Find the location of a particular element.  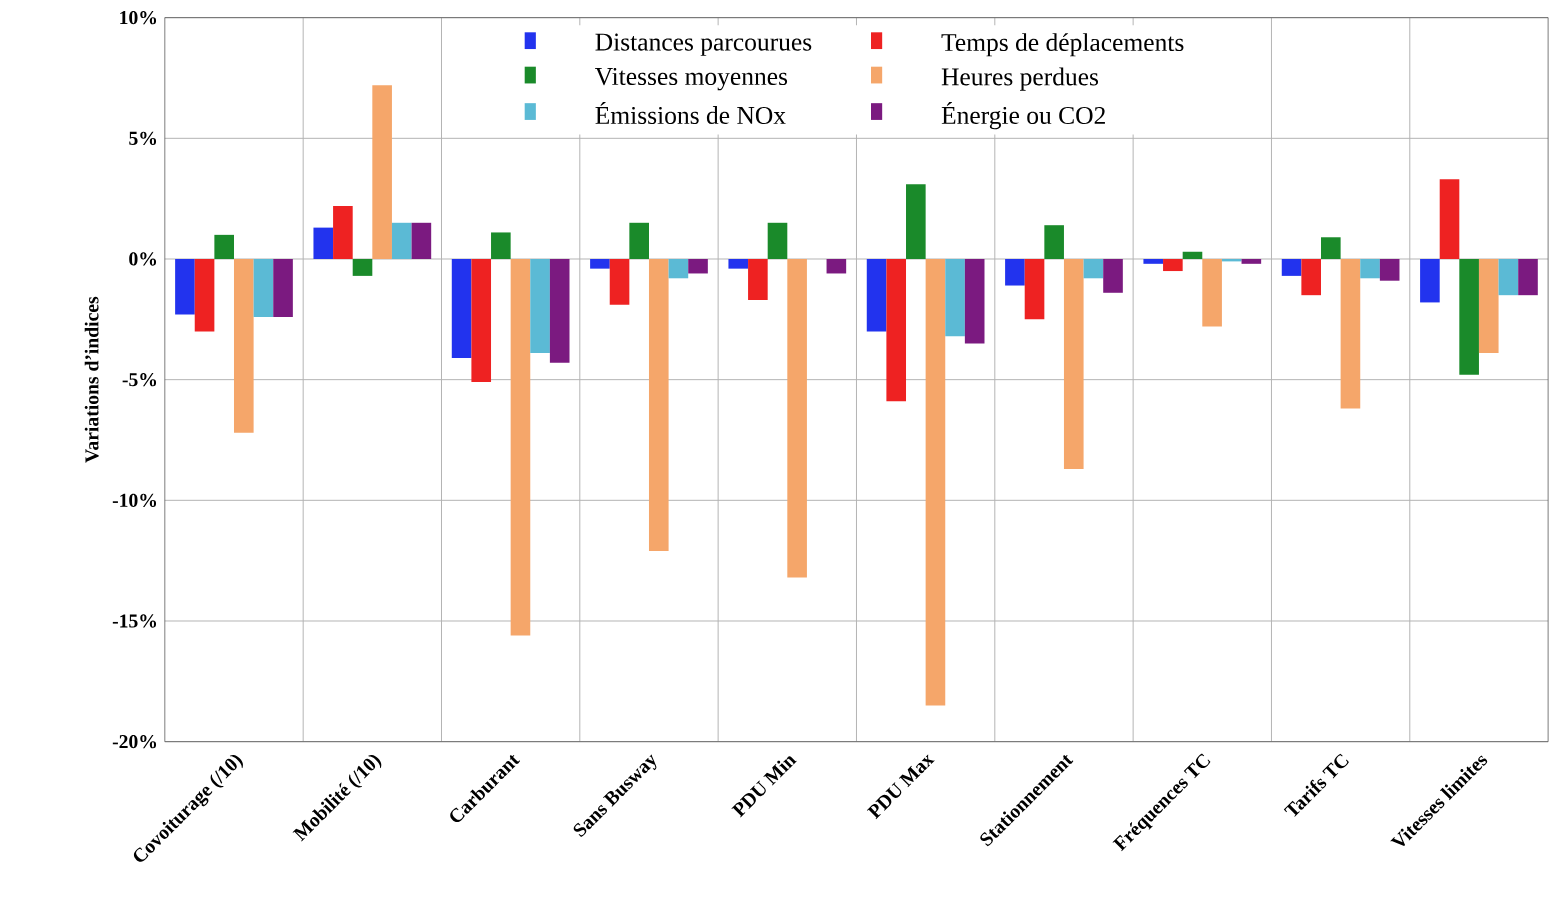

legend-label: Heures perdues is located at coordinates (1020, 79).